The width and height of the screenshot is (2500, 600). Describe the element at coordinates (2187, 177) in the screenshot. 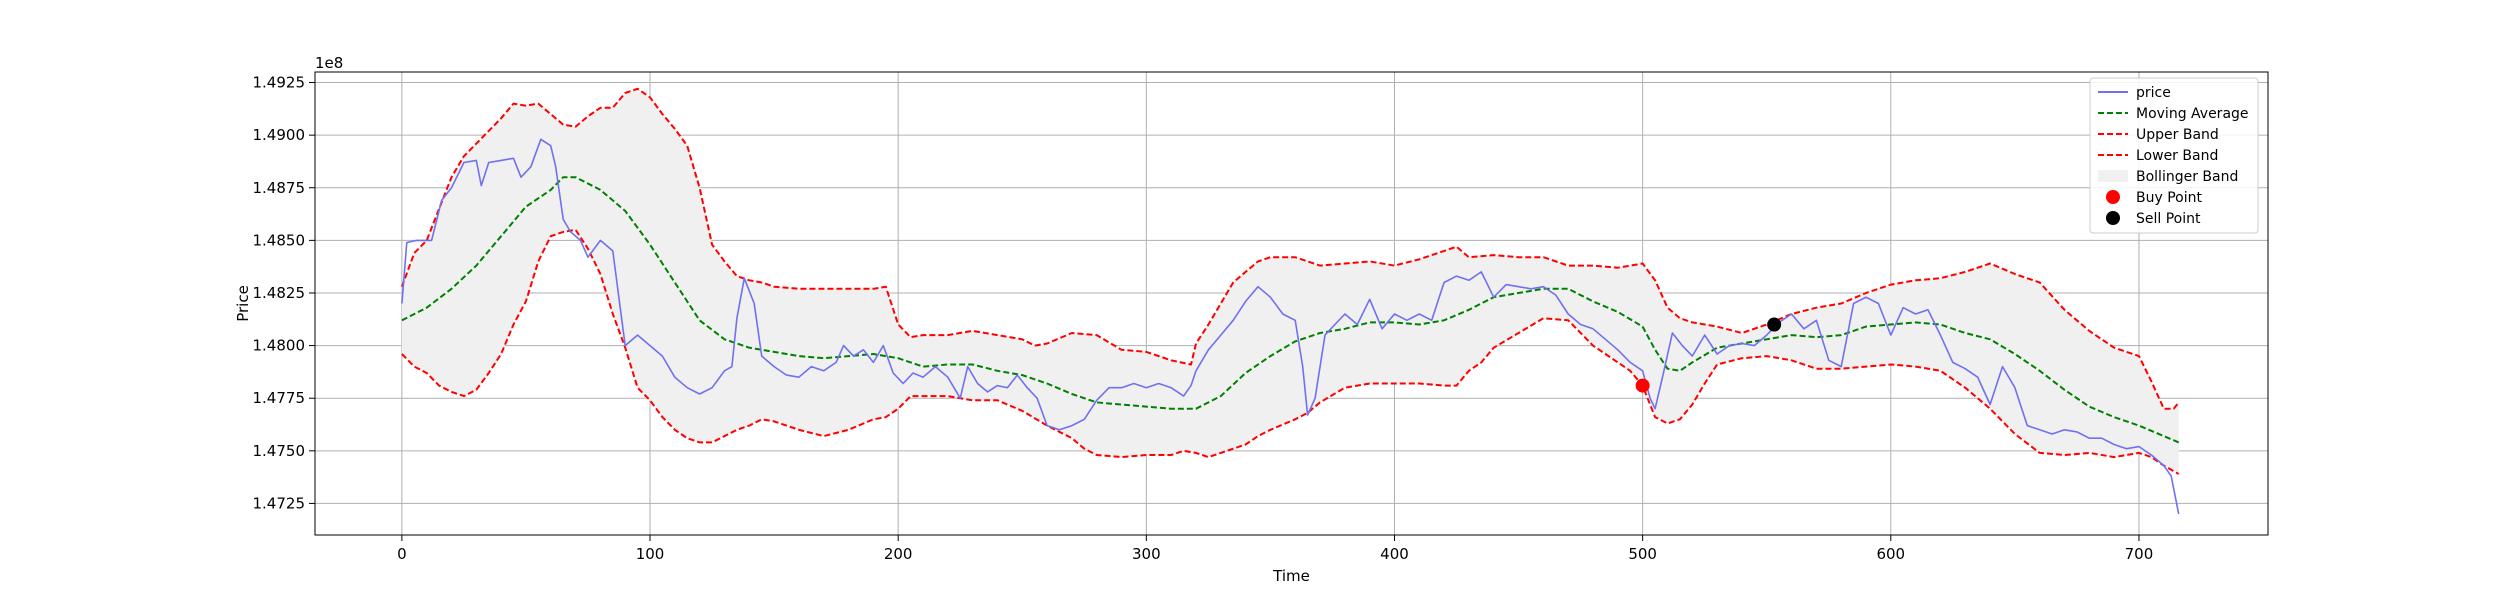

I see `legend-label: Bollinger Band` at that location.